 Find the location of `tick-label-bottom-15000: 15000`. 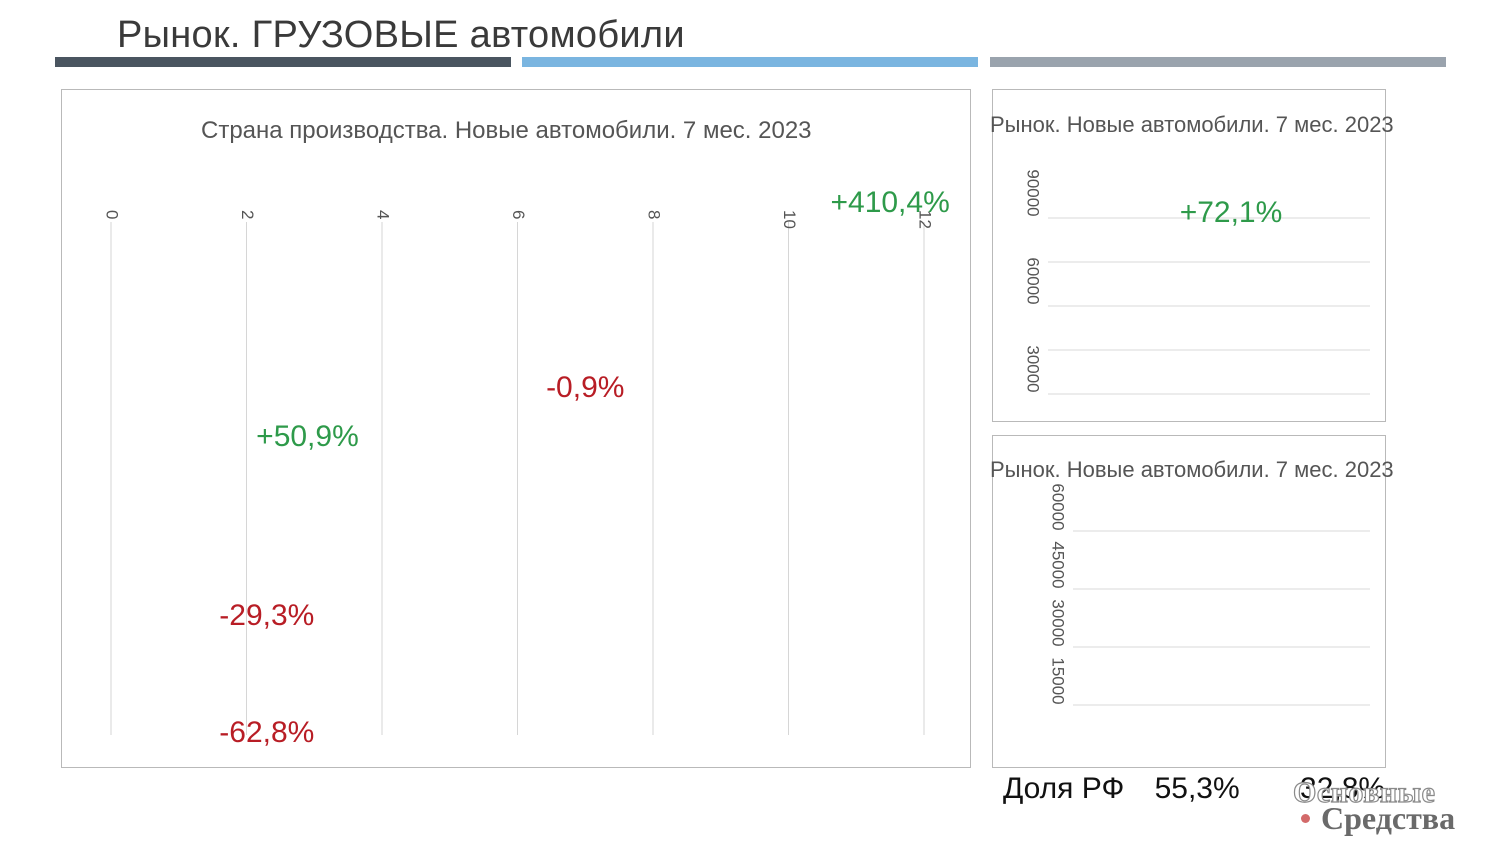

tick-label-bottom-15000: 15000 is located at coordinates (1058, 680).